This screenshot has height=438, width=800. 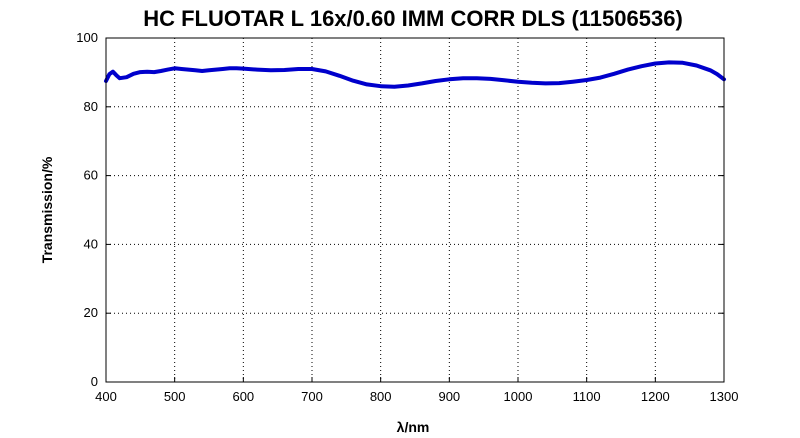 What do you see at coordinates (413, 427) in the screenshot?
I see `x-axis-label: λ/nm` at bounding box center [413, 427].